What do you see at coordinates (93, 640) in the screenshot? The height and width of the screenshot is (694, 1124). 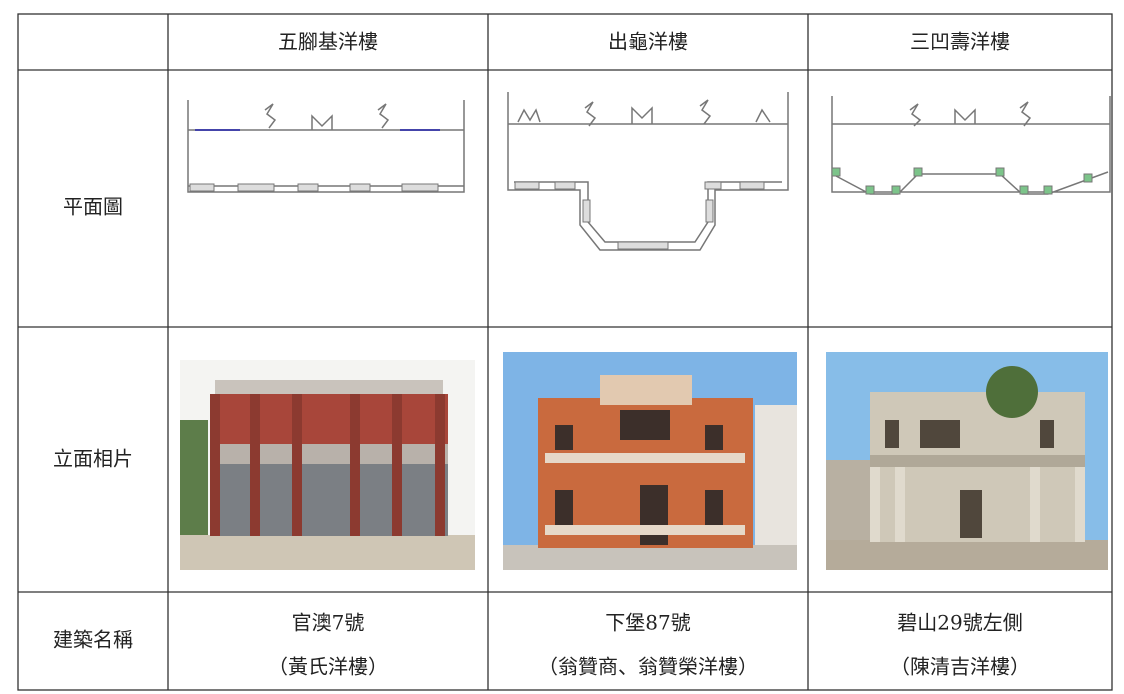 I see `row-label: 建築名稱` at bounding box center [93, 640].